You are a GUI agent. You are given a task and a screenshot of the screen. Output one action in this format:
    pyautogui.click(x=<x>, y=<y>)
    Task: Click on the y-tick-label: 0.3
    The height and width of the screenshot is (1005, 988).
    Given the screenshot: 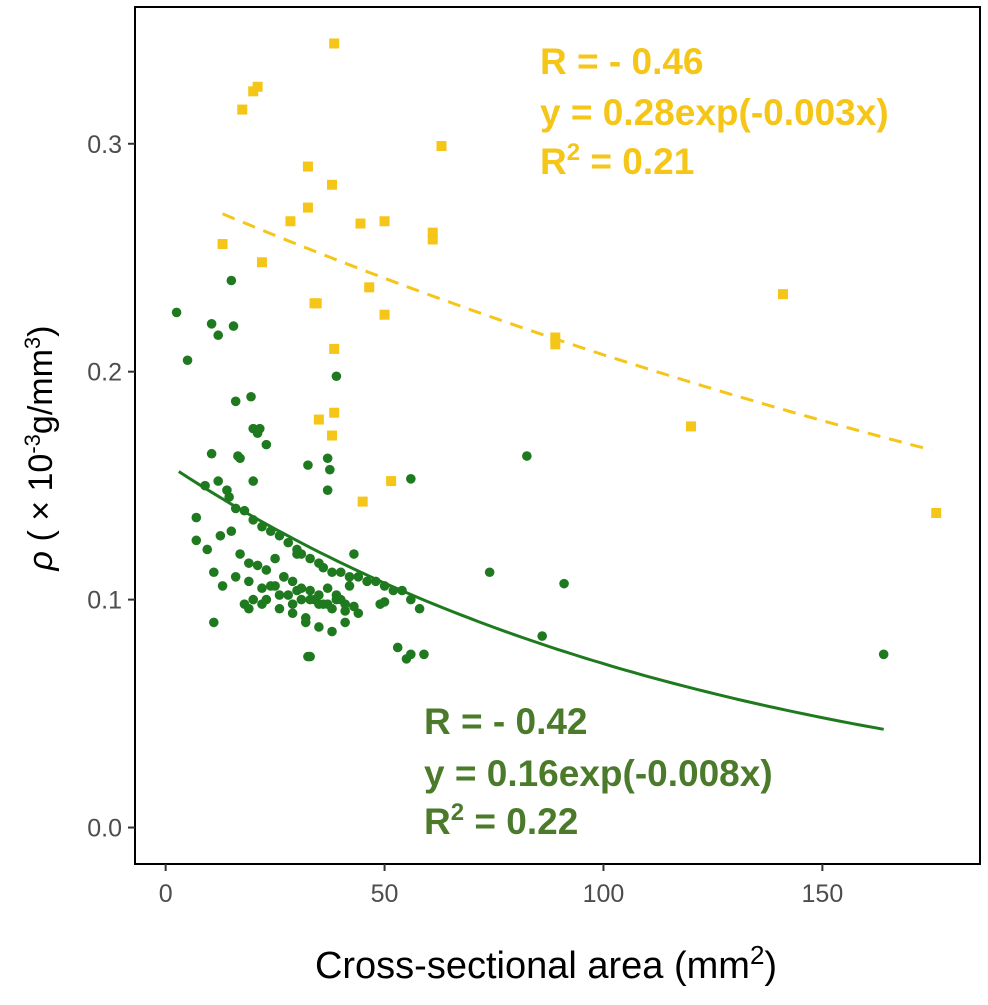 What is the action you would take?
    pyautogui.click(x=104, y=145)
    